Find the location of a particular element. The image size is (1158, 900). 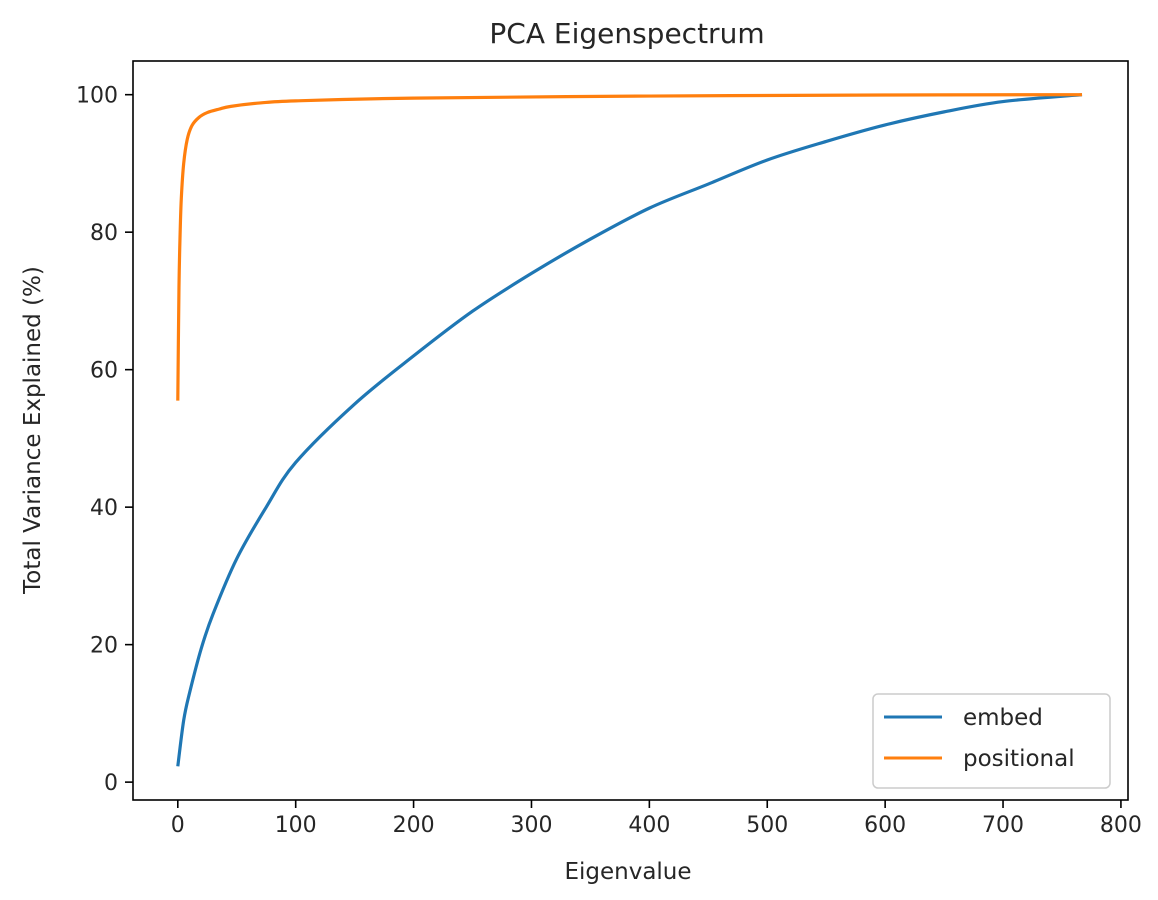

x-axis-ticks: 0 100 200 300 400 500 600 700 800 is located at coordinates (656, 819).